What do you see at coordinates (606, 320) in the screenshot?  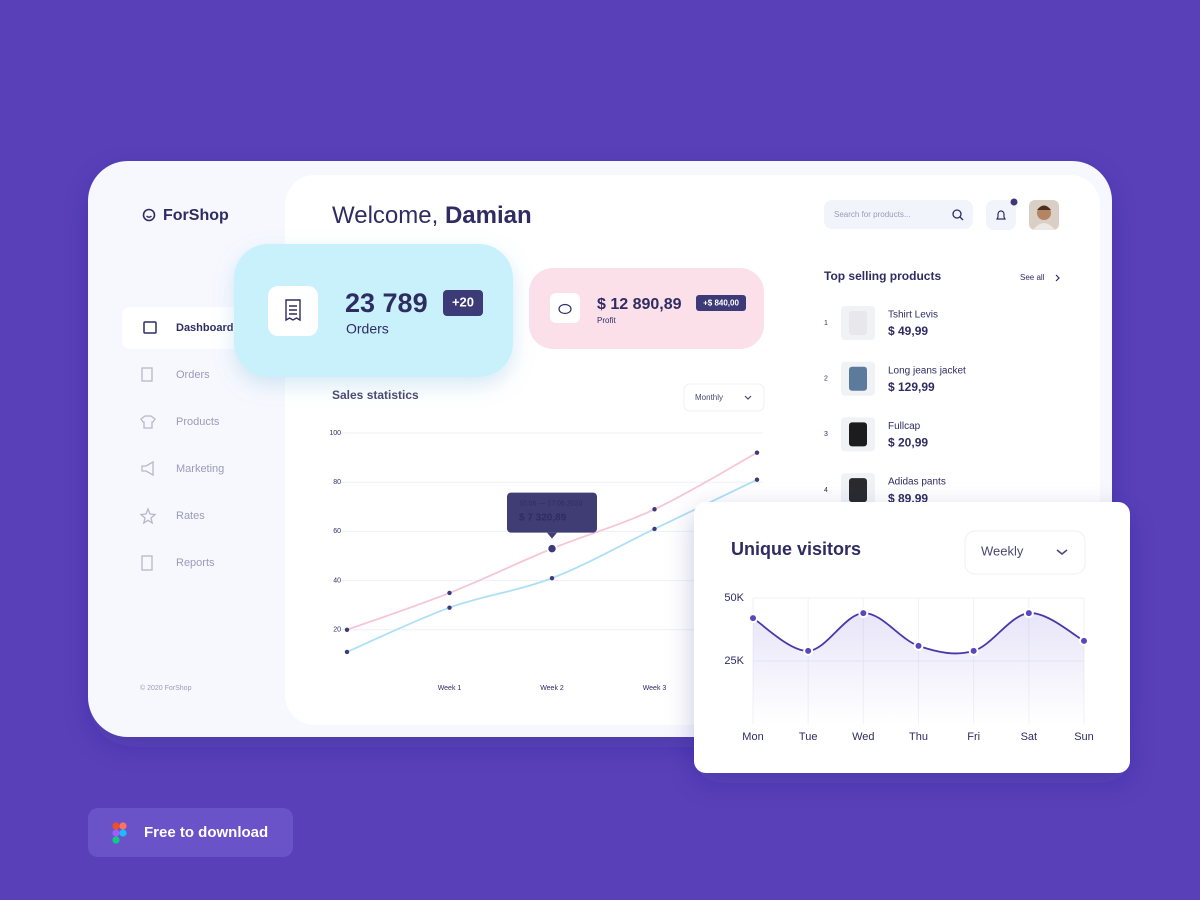 I see `profit-label: Profit` at bounding box center [606, 320].